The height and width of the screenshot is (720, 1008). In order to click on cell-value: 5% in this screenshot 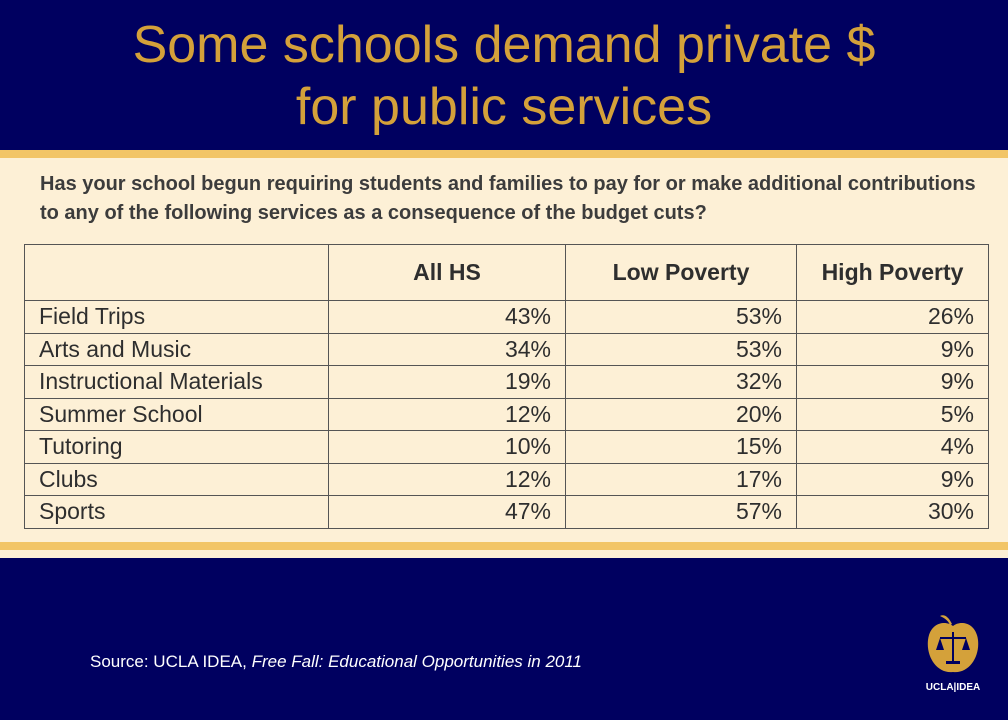, I will do `click(892, 414)`.